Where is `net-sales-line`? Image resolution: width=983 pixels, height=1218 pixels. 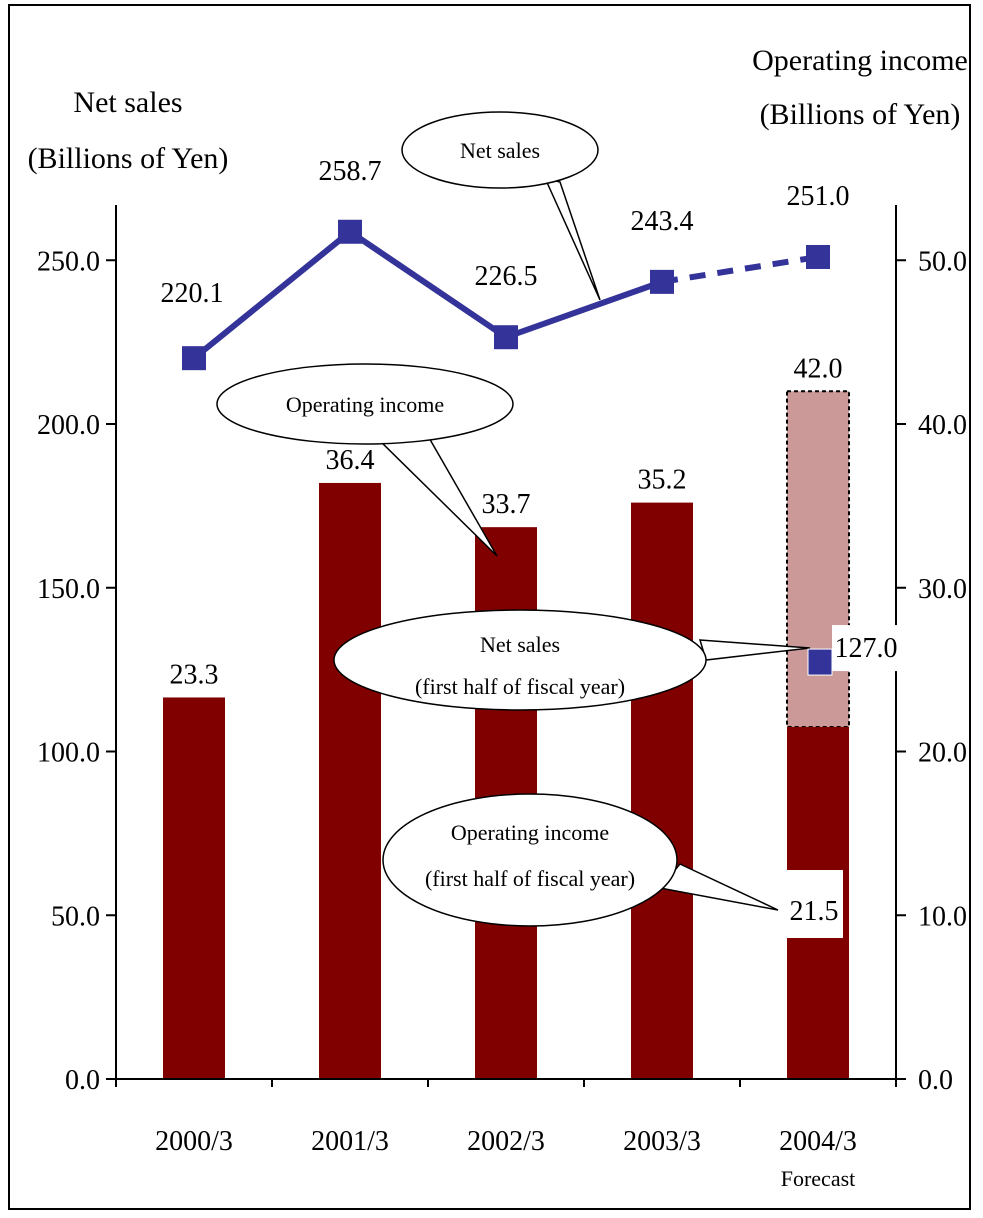 net-sales-line is located at coordinates (428, 294).